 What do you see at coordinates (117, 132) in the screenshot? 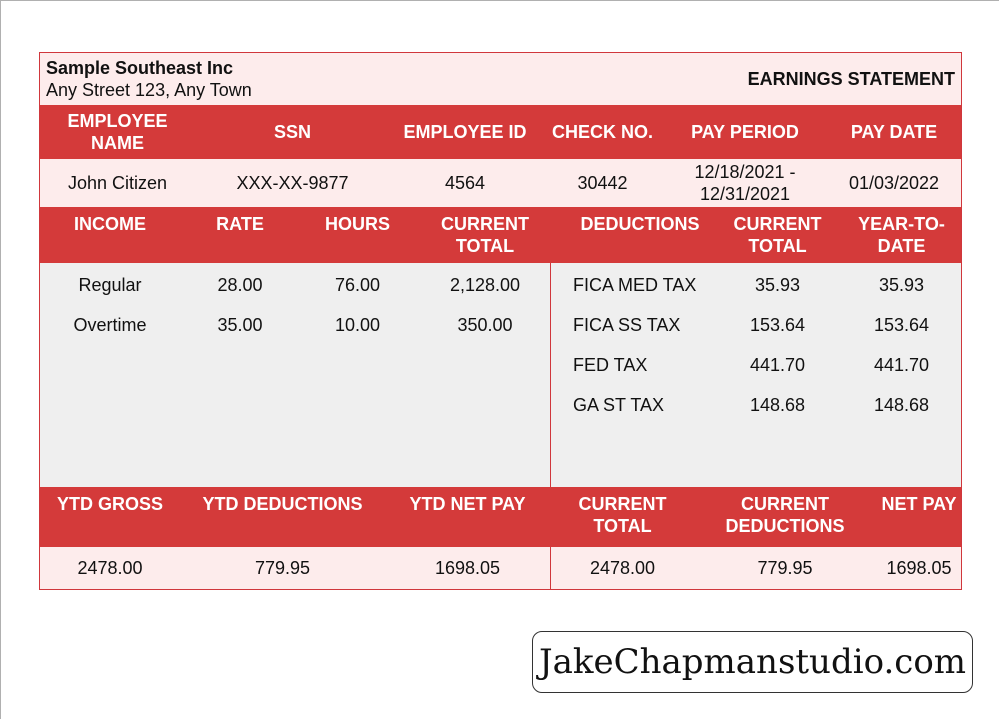
I see `employee-name-header: EMPLOYEE NAME` at bounding box center [117, 132].